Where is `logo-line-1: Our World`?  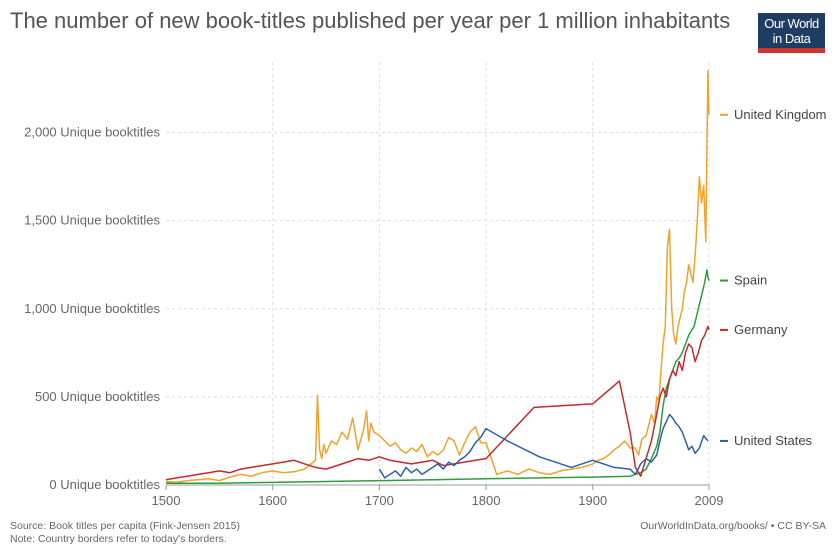 logo-line-1: Our World is located at coordinates (791, 23).